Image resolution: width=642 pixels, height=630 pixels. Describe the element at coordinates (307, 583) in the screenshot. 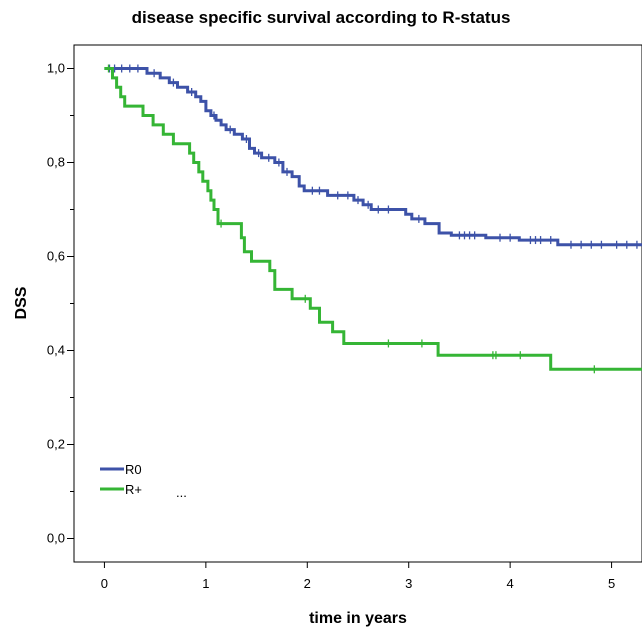

I see `x-tick-label: 2` at that location.